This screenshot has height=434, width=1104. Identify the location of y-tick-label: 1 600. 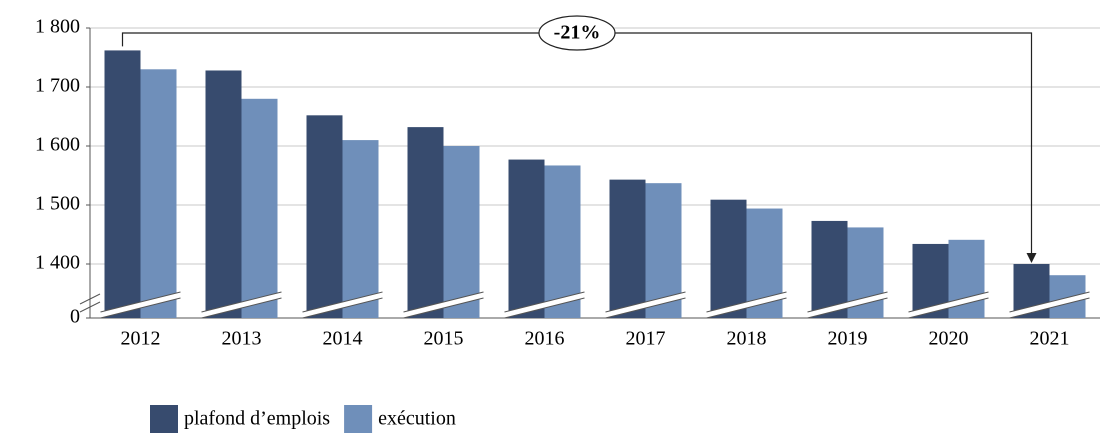
(57, 145).